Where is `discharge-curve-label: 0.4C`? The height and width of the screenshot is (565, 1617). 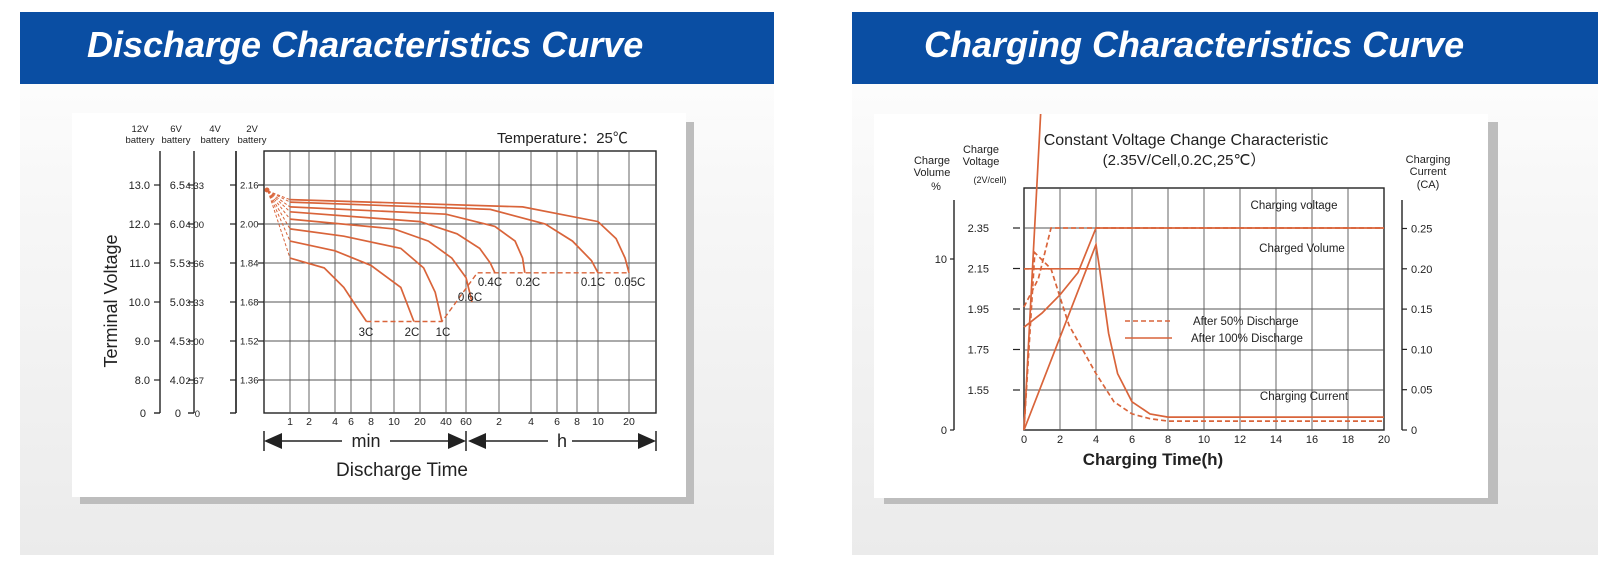
discharge-curve-label: 0.4C is located at coordinates (490, 283).